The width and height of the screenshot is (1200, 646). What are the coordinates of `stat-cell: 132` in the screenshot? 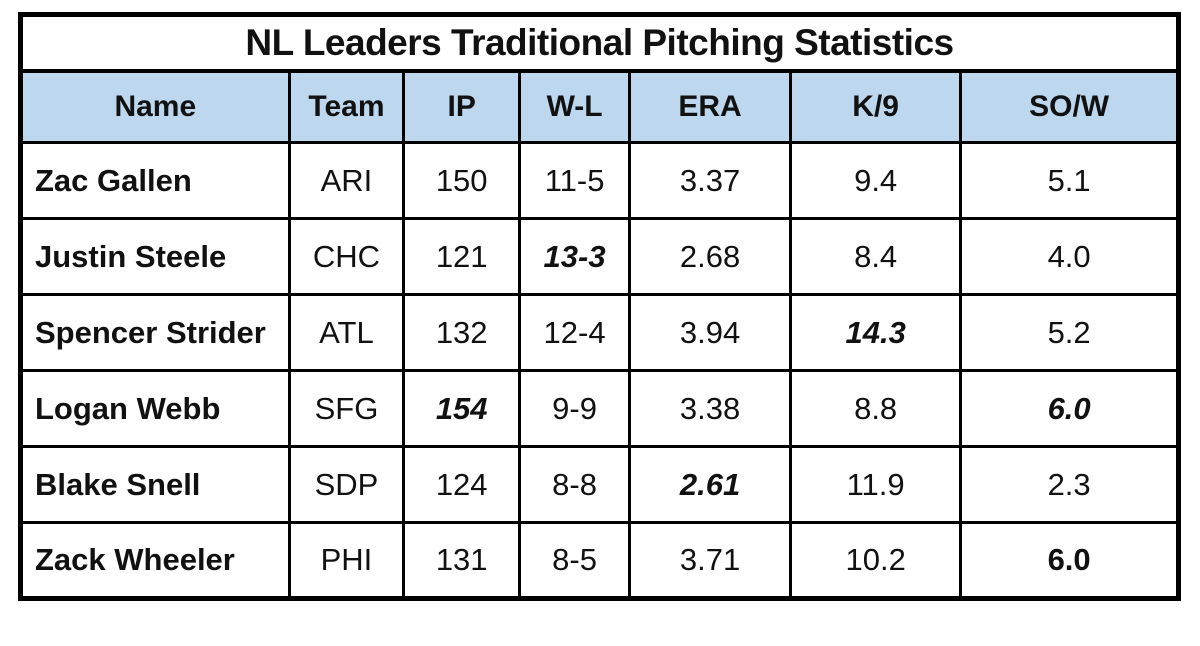 It's located at (462, 332).